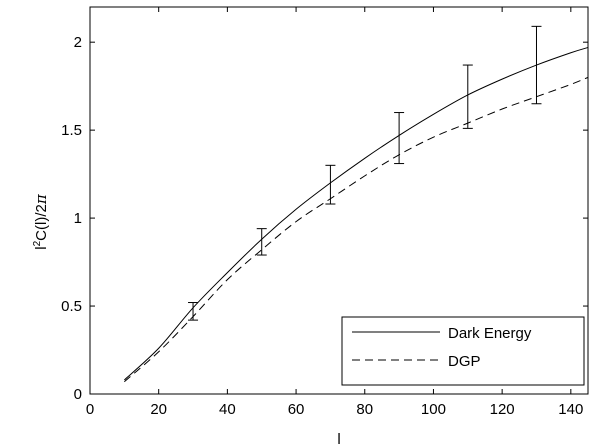  I want to click on y-axis-label: l2C(l)/2π, so click(41, 221).